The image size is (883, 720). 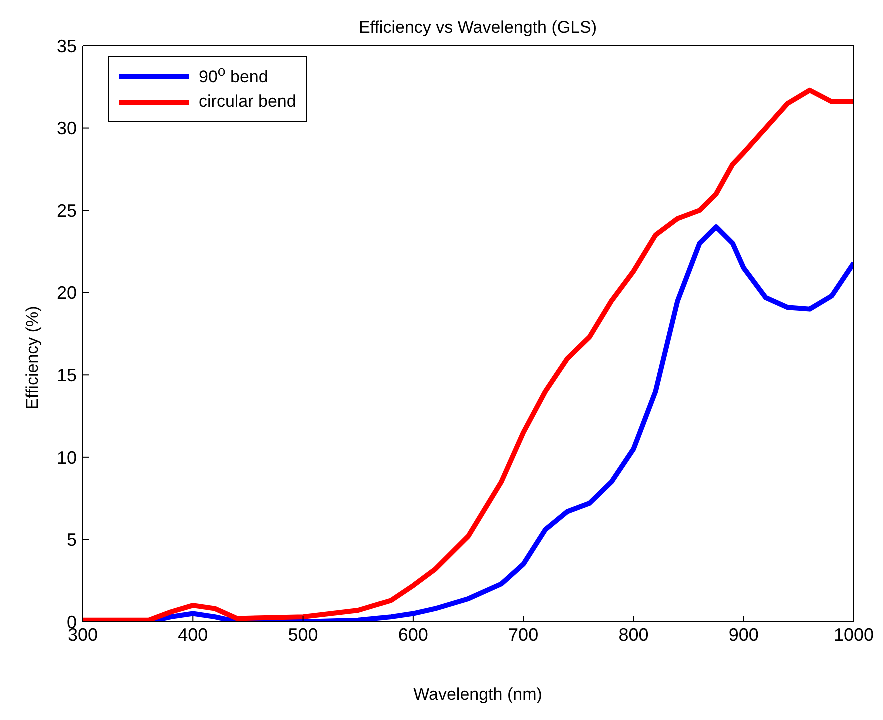 What do you see at coordinates (413, 634) in the screenshot?
I see `x-tick-label: 600` at bounding box center [413, 634].